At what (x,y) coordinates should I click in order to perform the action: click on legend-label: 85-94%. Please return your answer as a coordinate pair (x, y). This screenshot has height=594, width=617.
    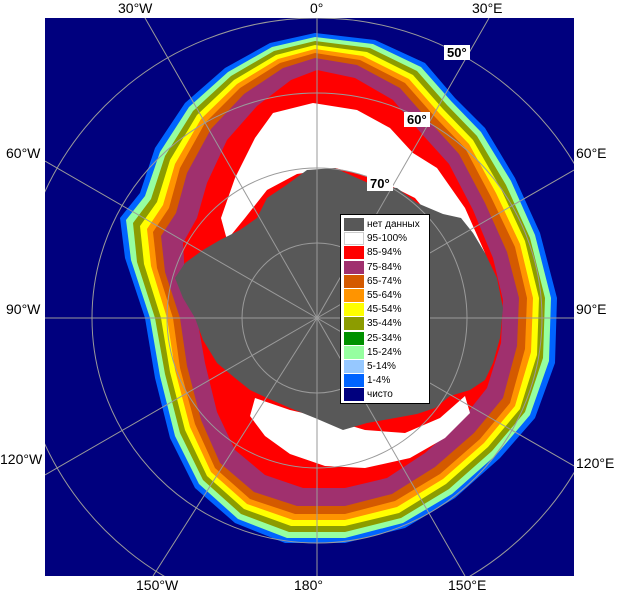
    Looking at the image, I should click on (384, 253).